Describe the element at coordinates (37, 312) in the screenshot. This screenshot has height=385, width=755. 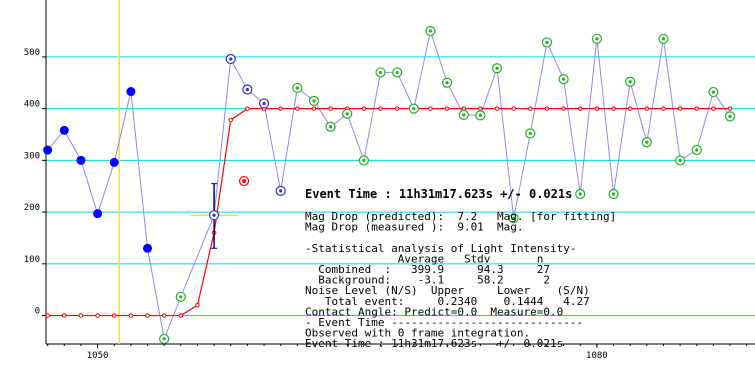
I see `y-tick-label: 0` at that location.